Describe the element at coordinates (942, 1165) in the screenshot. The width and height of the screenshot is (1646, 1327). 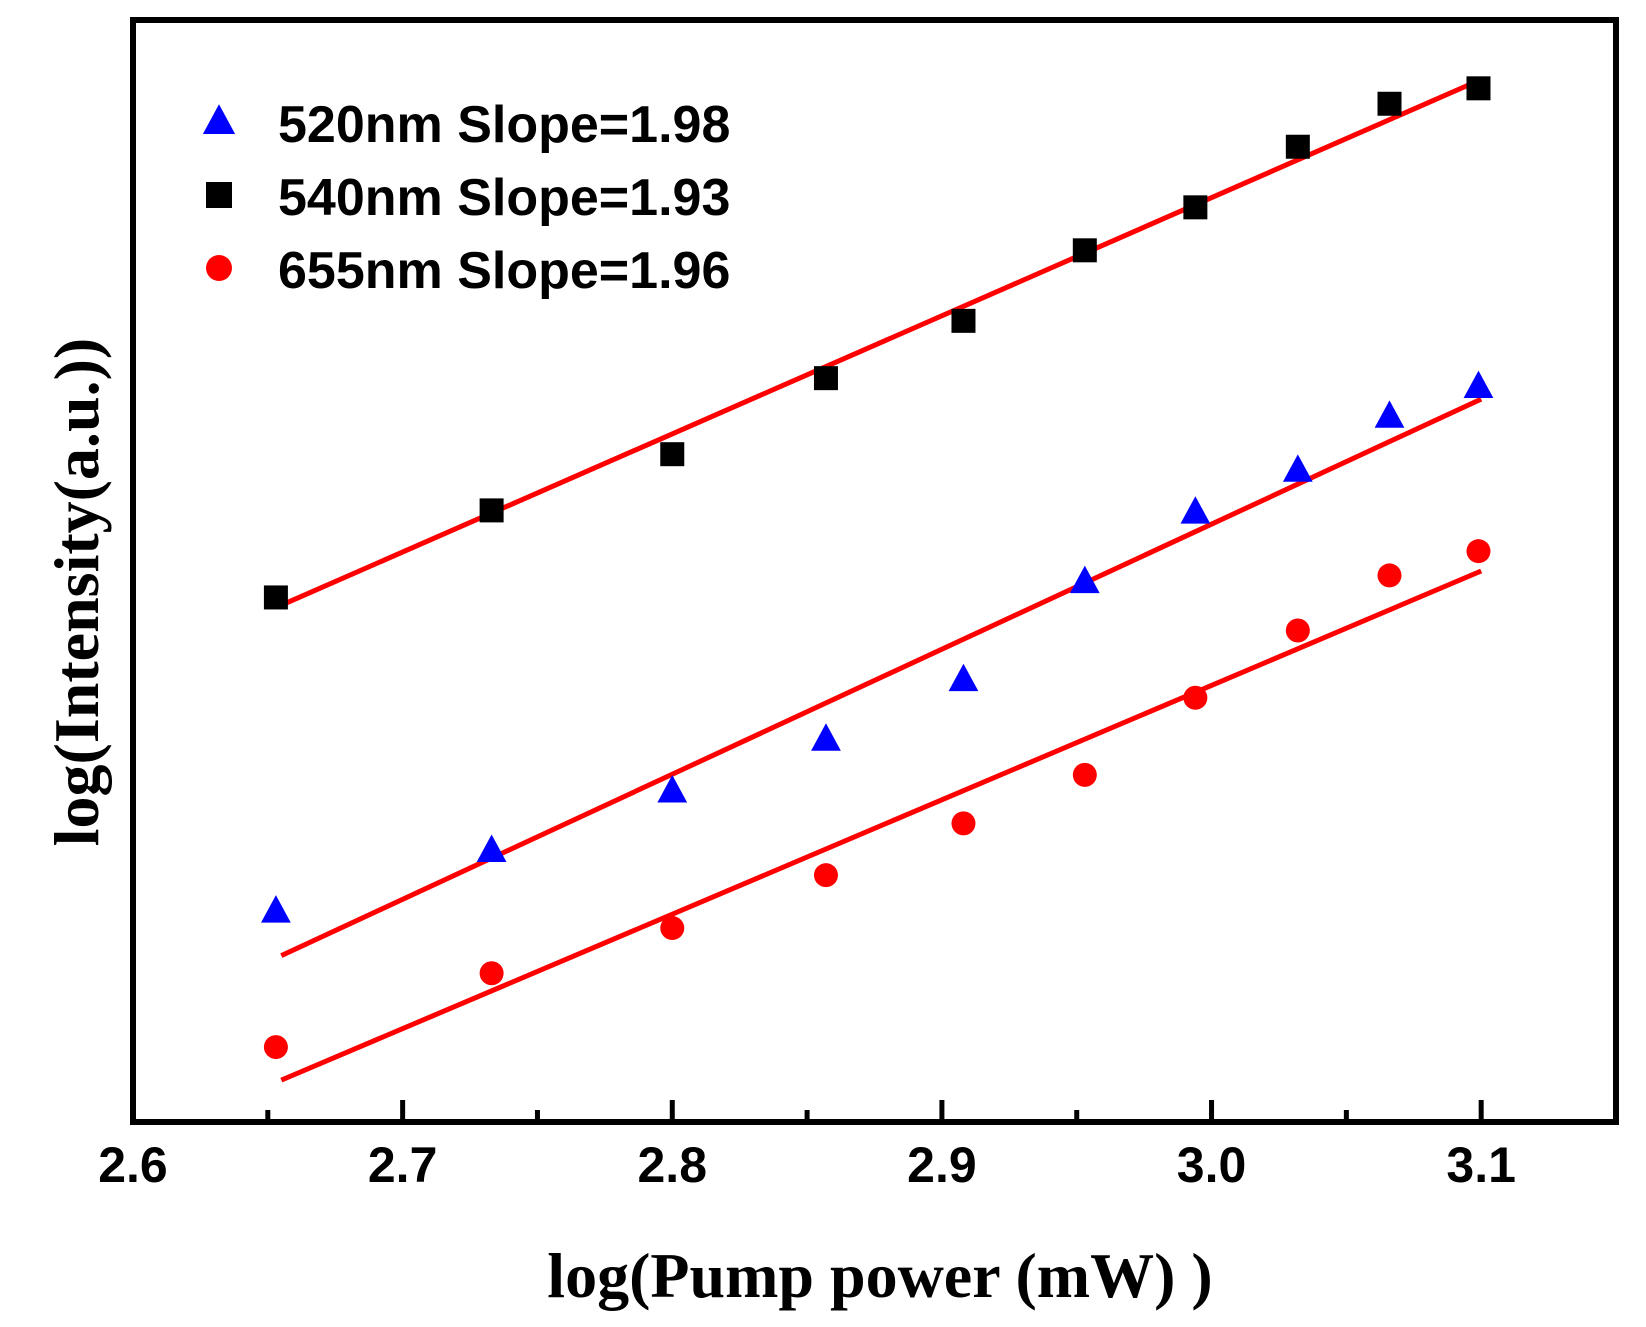
I see `x-tick-label: 2.9` at that location.